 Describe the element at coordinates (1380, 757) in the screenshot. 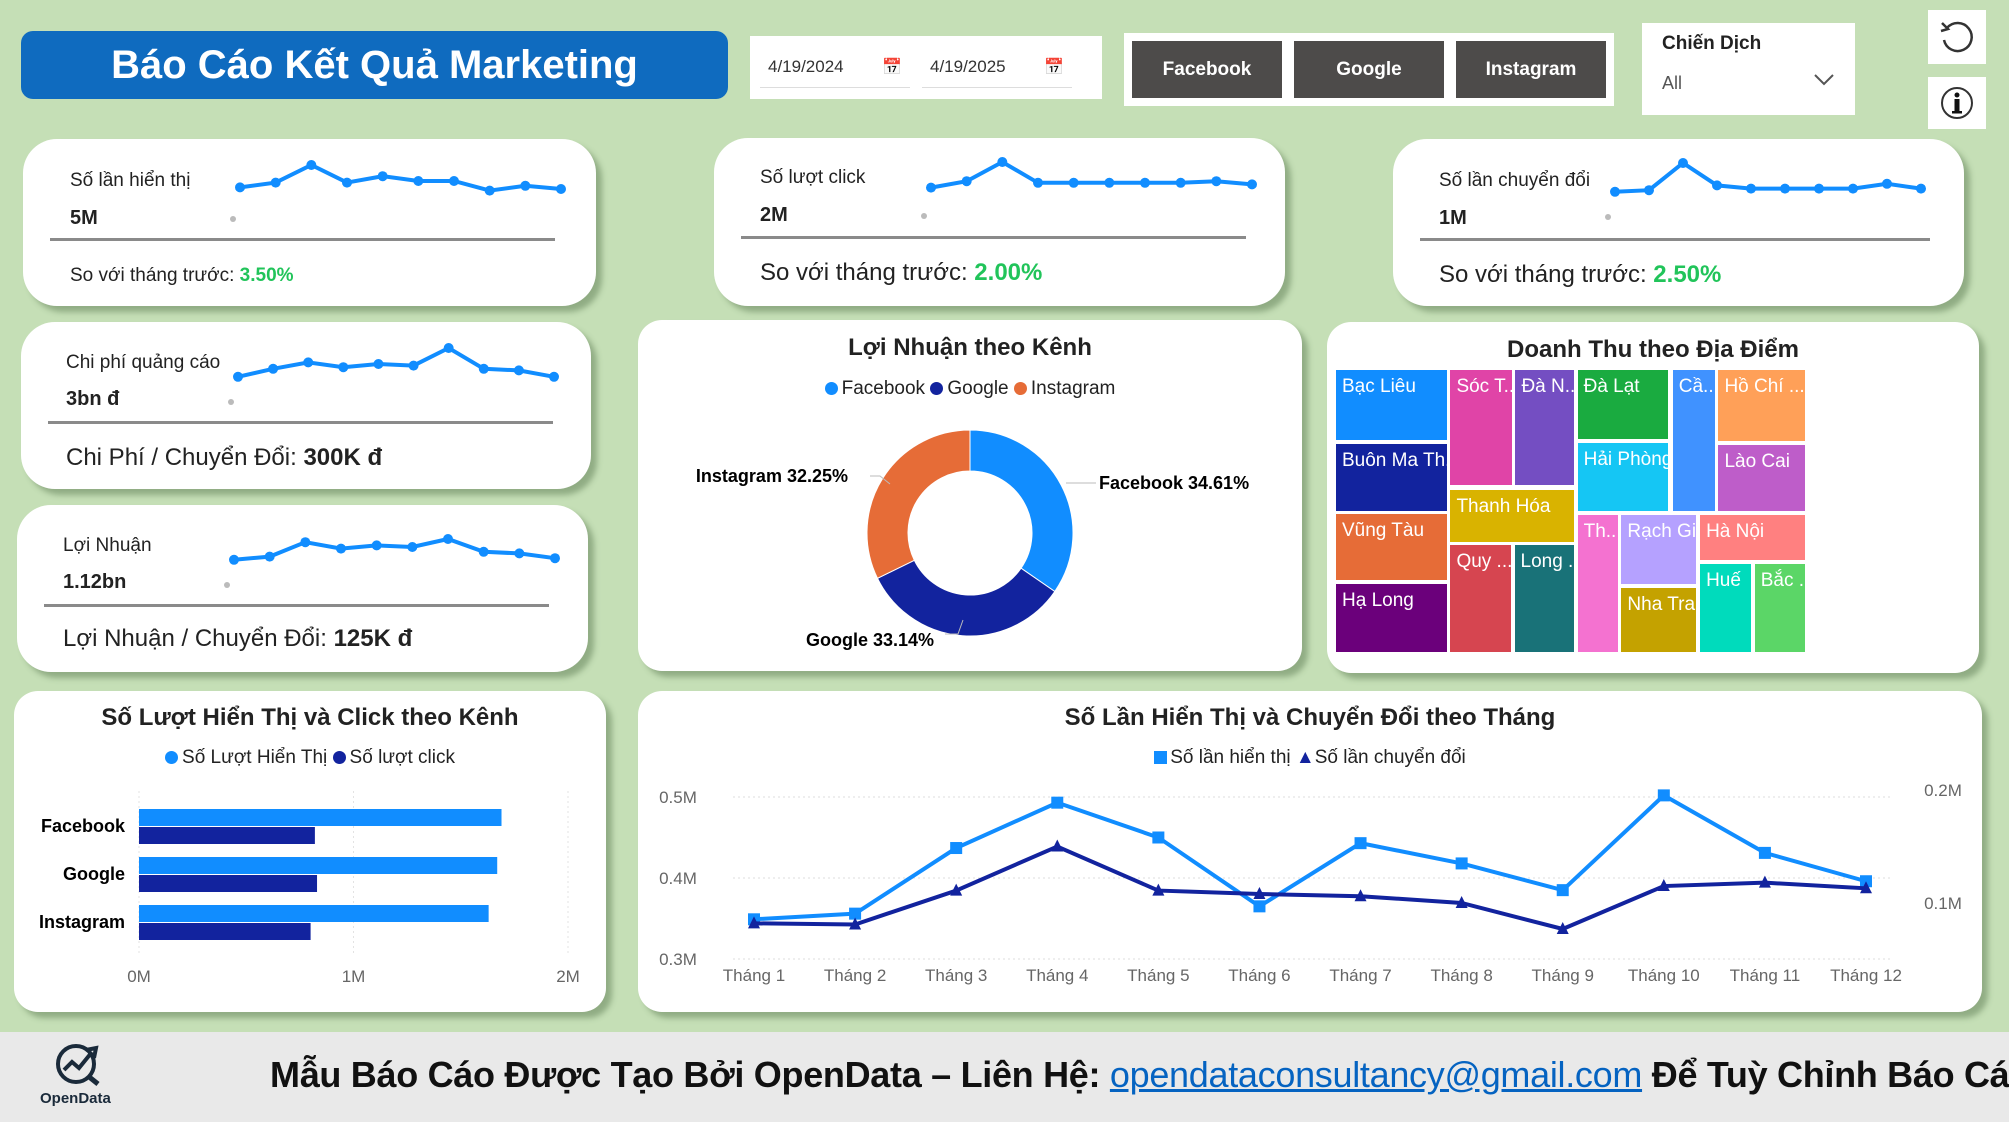

I see `legend-item-conversions: ▲Số lần chuyển đổi` at that location.